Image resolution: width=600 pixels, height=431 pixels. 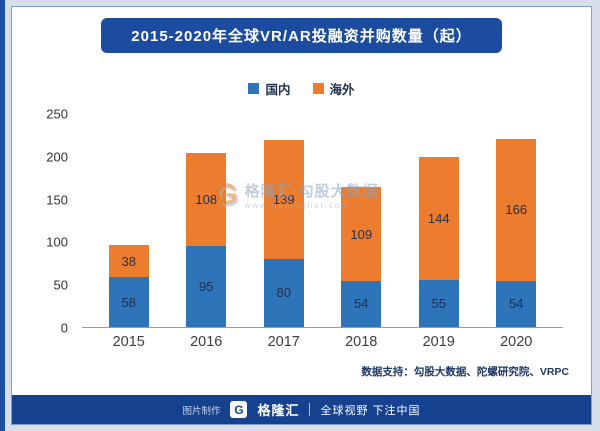 I want to click on x-axis-label-2019: 2019, so click(x=438, y=342).